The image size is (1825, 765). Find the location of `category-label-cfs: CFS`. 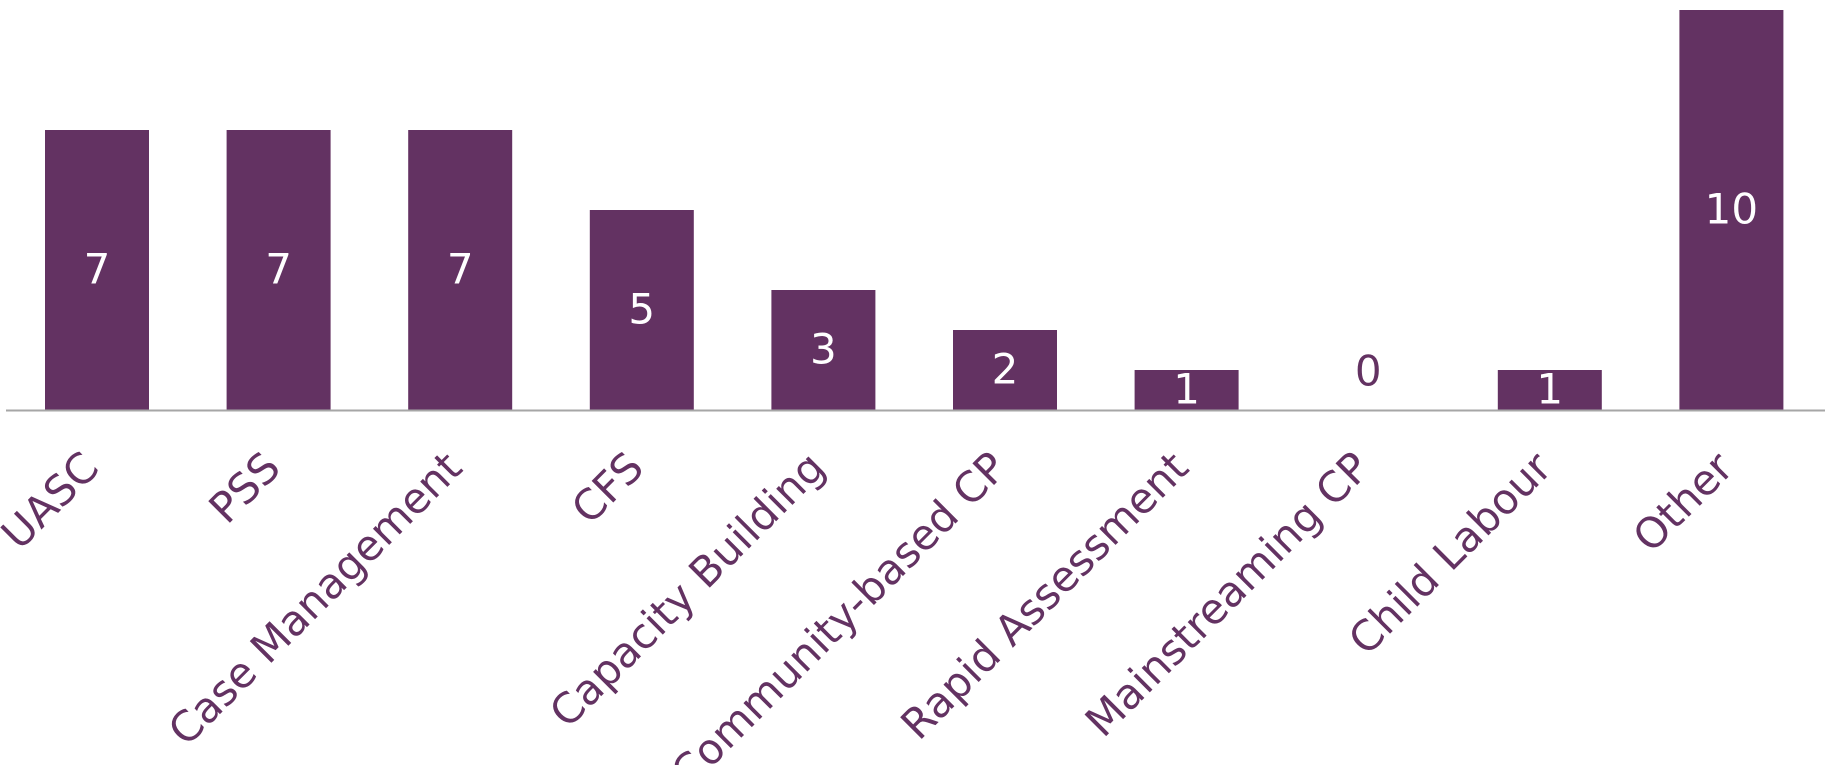

category-label-cfs: CFS is located at coordinates (607, 487).